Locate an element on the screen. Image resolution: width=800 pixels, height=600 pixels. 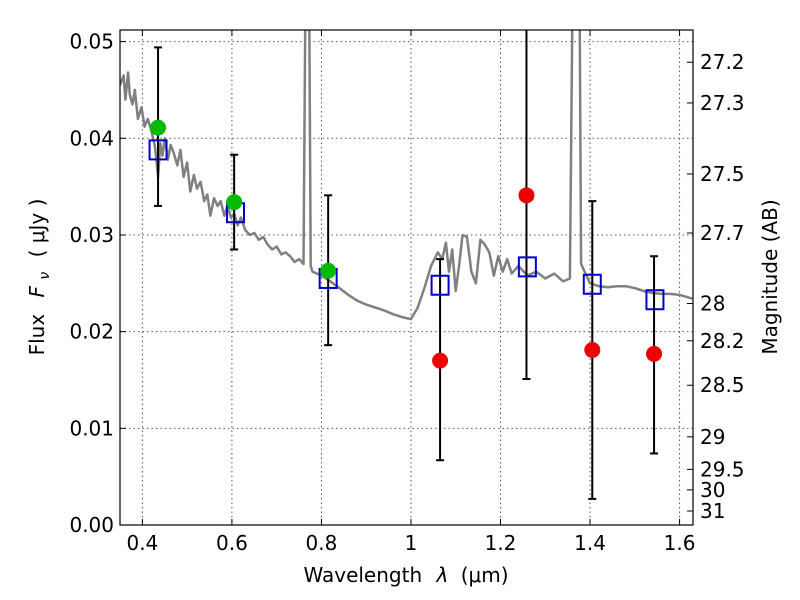
magnitude-tick-label: 31 is located at coordinates (712, 511).